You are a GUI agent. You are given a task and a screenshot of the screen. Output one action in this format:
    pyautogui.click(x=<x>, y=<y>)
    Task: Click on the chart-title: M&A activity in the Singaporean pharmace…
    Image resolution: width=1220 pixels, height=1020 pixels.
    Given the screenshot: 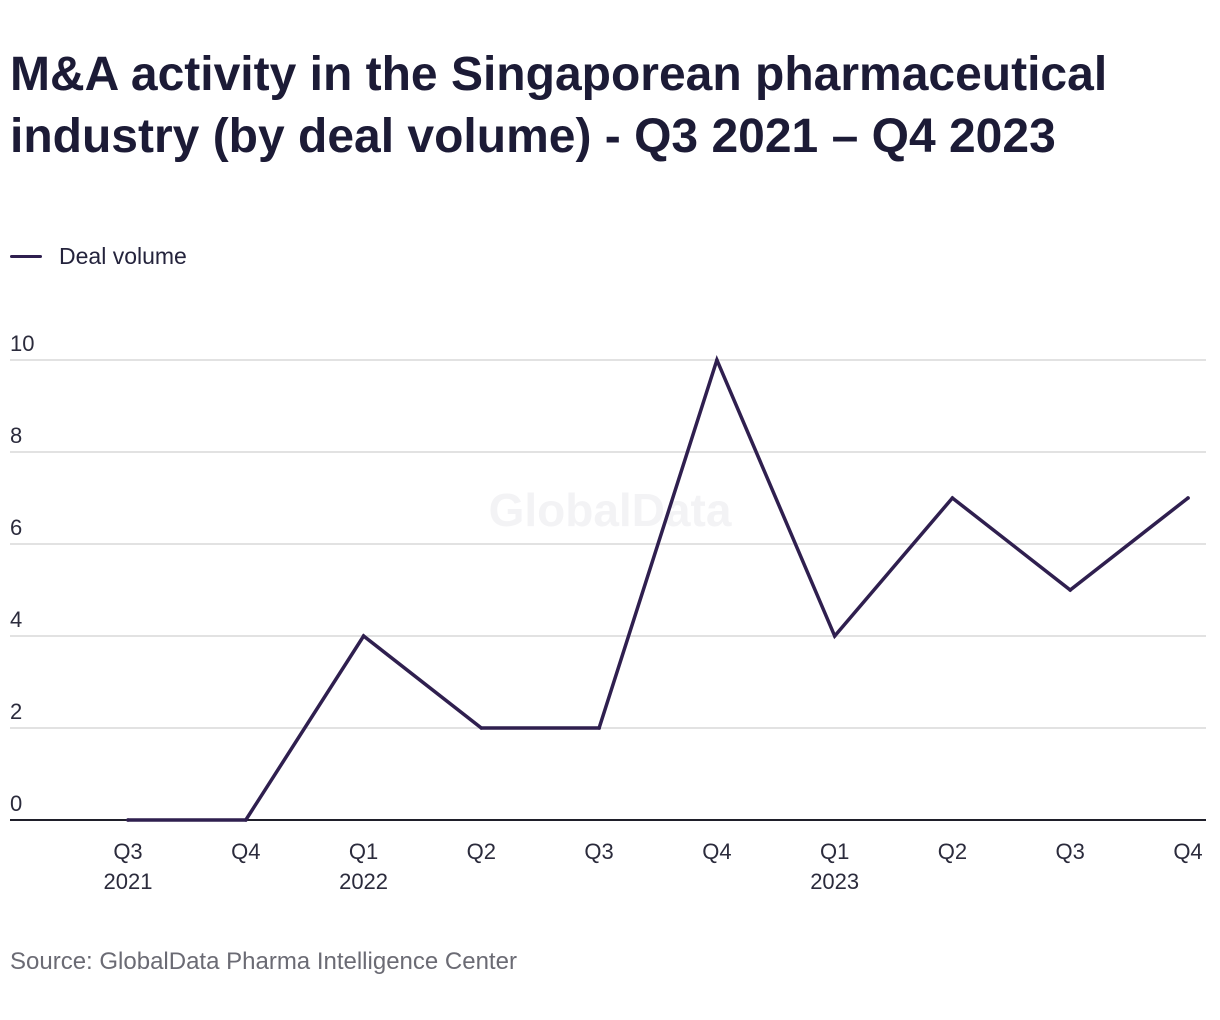 What is the action you would take?
    pyautogui.click(x=559, y=105)
    